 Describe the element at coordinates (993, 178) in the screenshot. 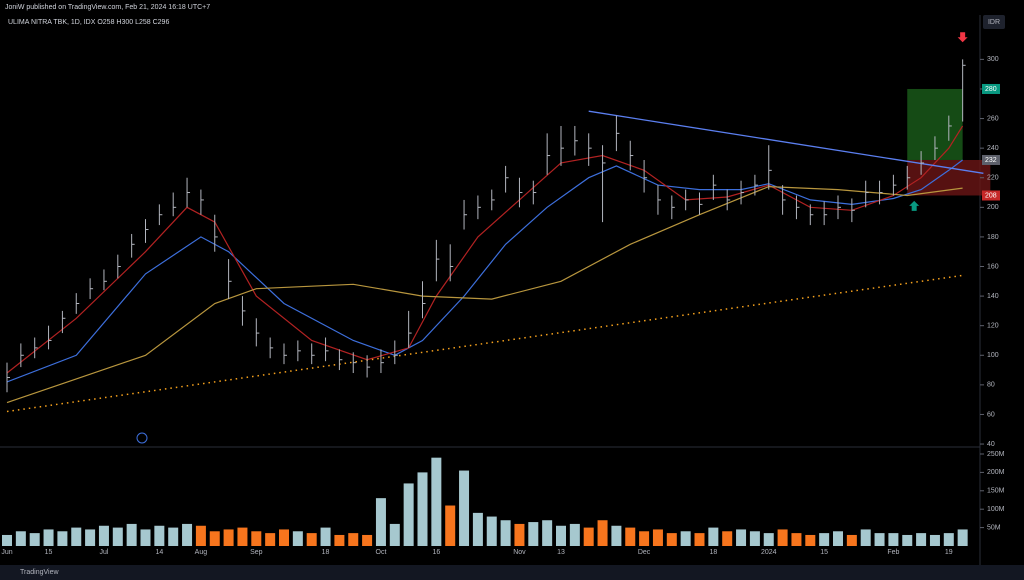

I see `y-tick-label: 220` at that location.